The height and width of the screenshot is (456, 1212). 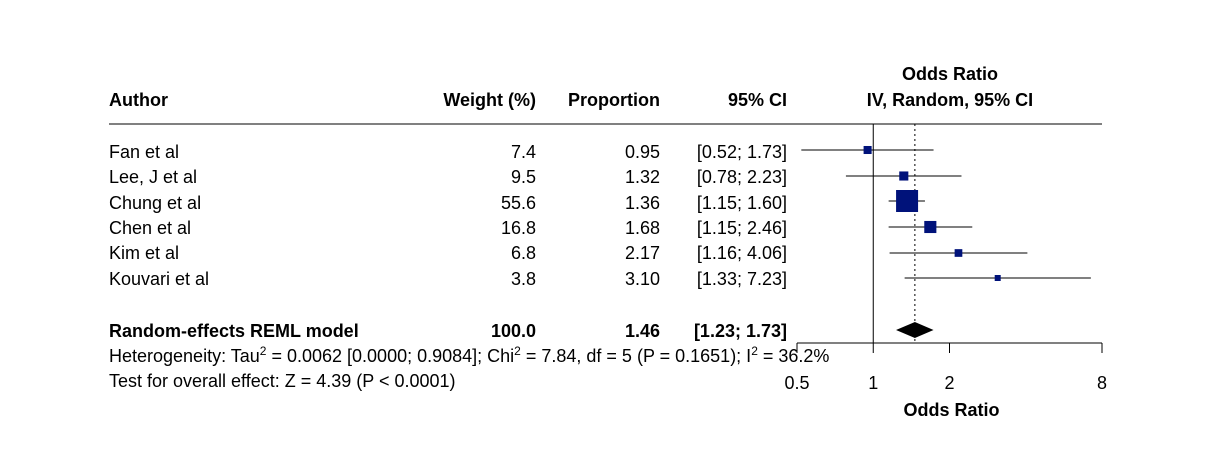 What do you see at coordinates (614, 100) in the screenshot?
I see `header-proportion: Proportion` at bounding box center [614, 100].